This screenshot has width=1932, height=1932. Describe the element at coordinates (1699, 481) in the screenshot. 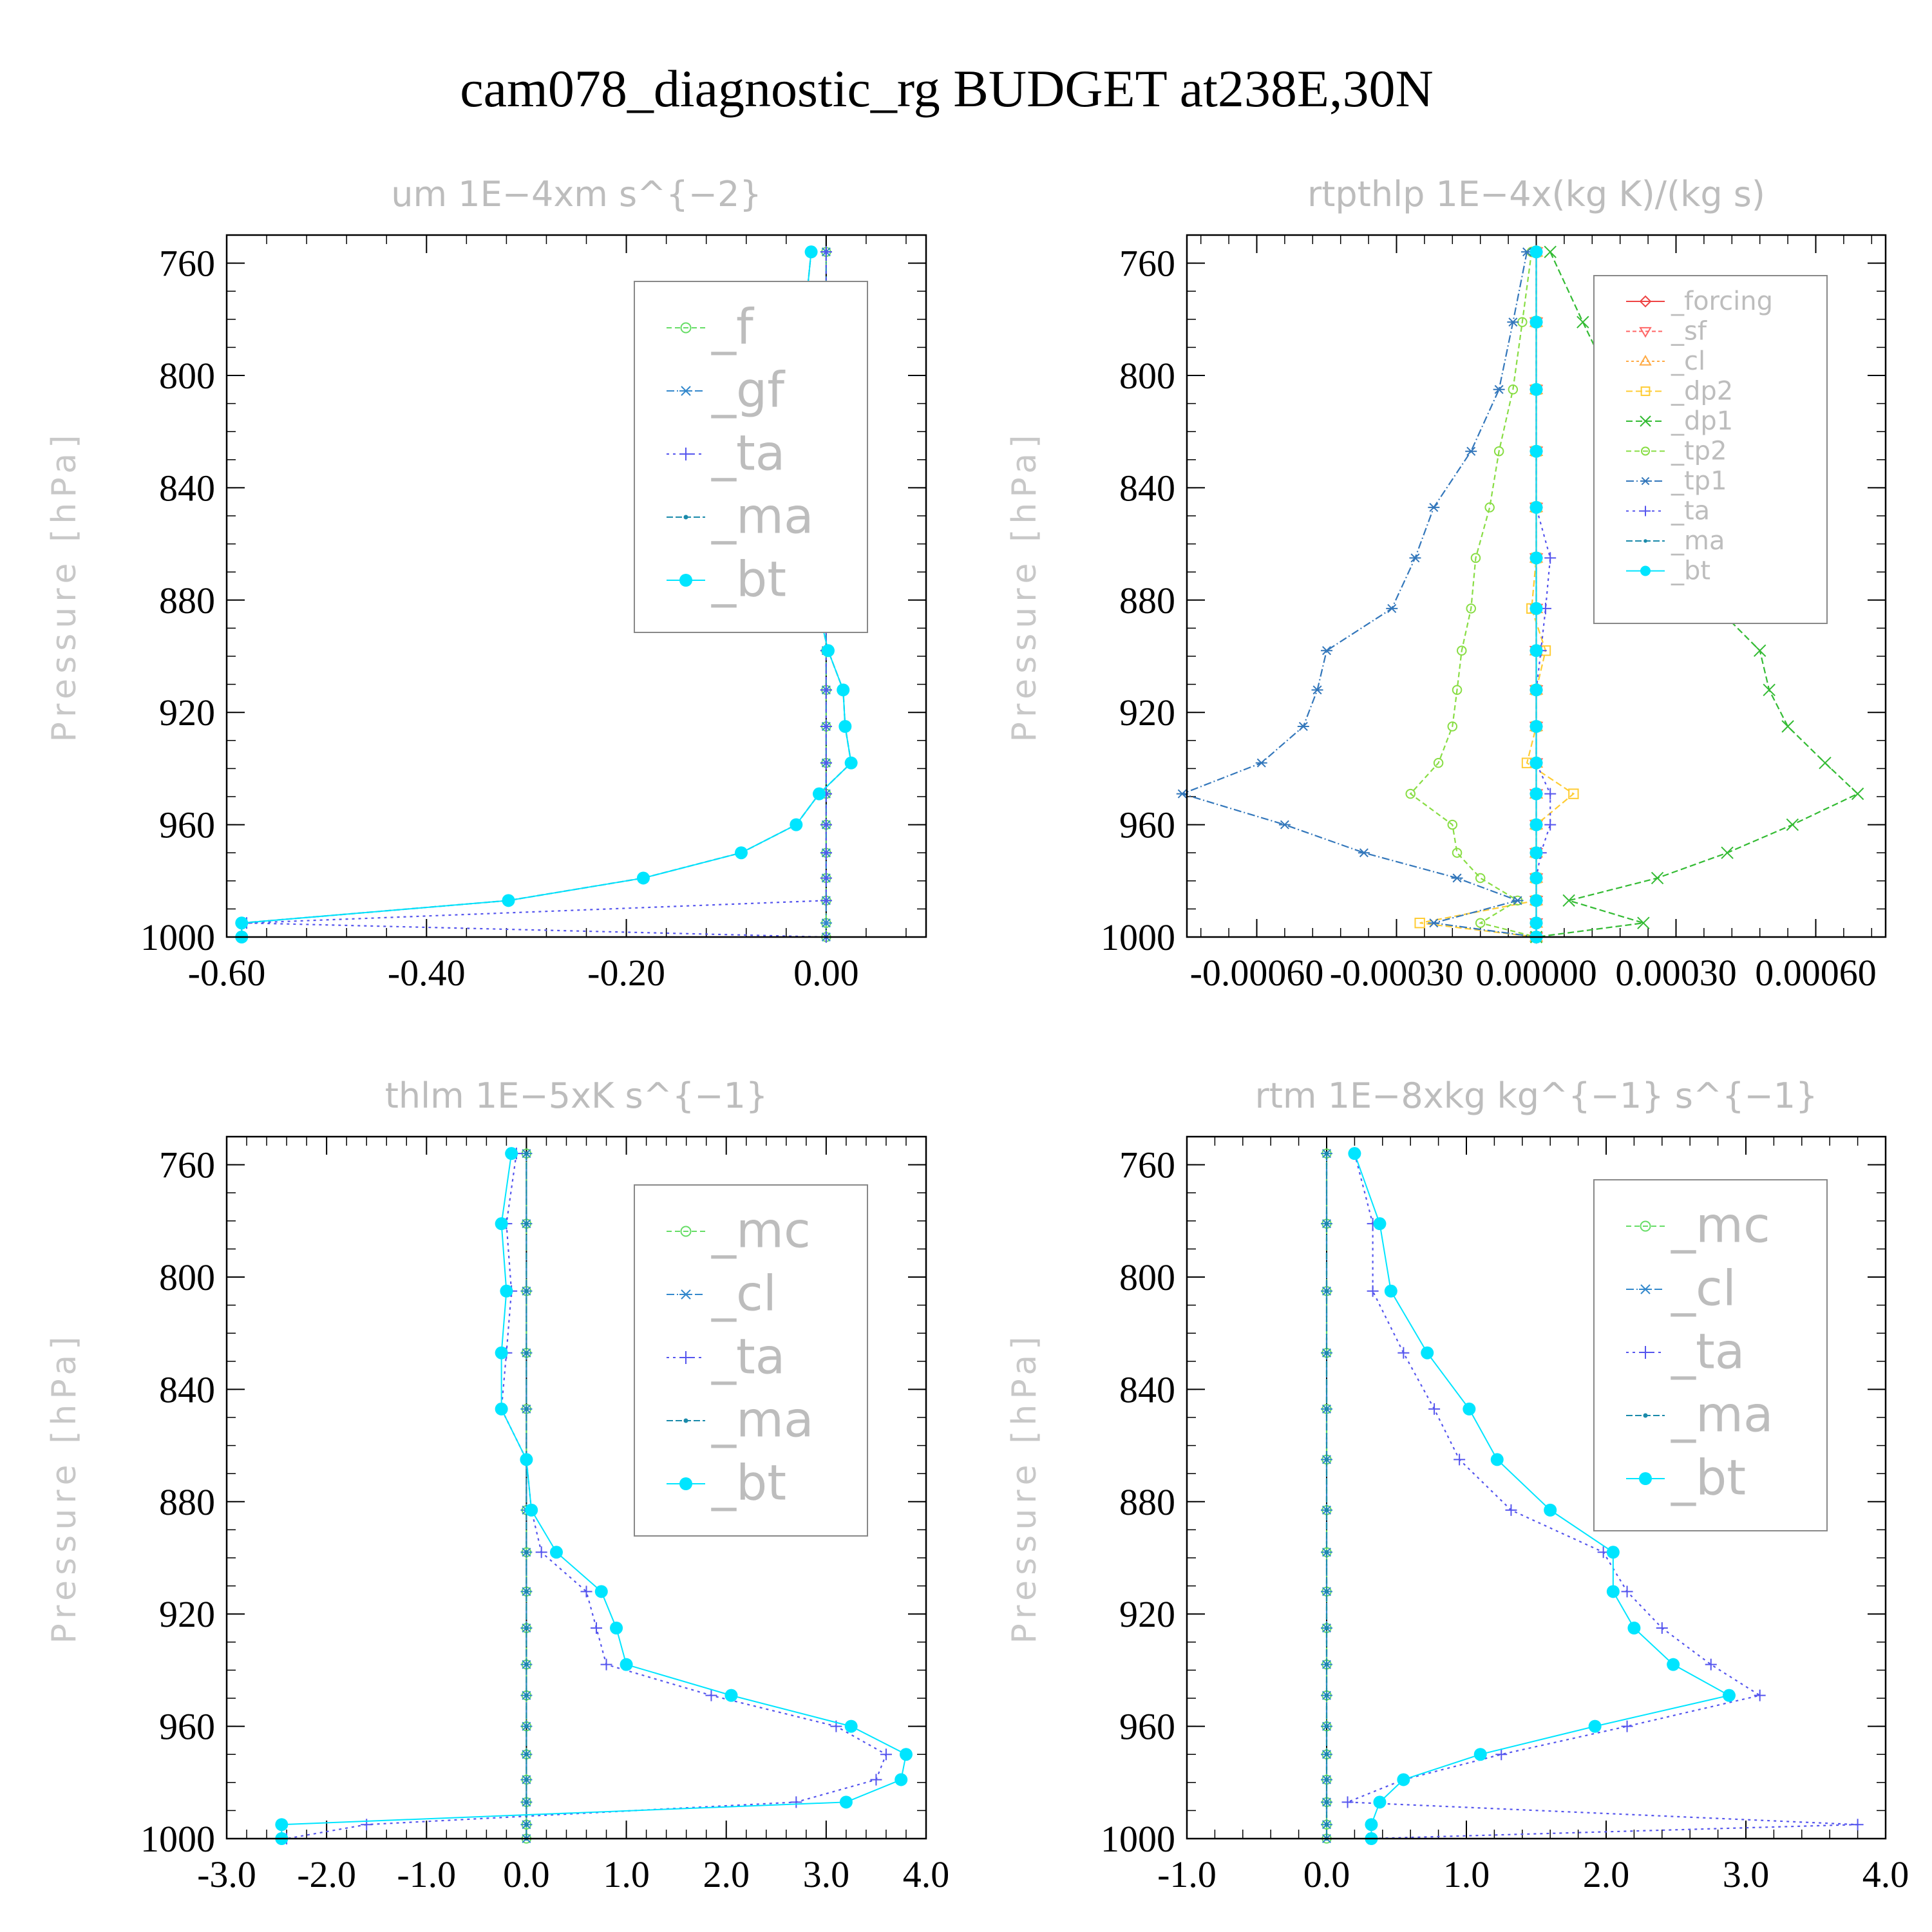

I see `legend-label: _tp1` at that location.